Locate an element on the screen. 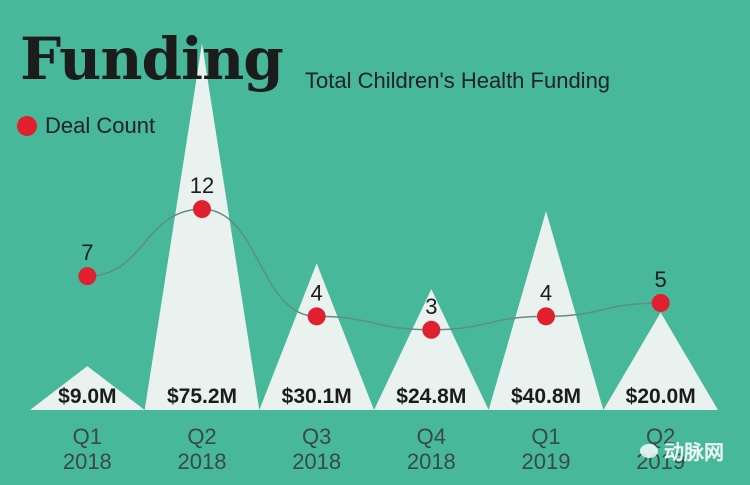 The image size is (750, 485). legend: Deal Count is located at coordinates (86, 126).